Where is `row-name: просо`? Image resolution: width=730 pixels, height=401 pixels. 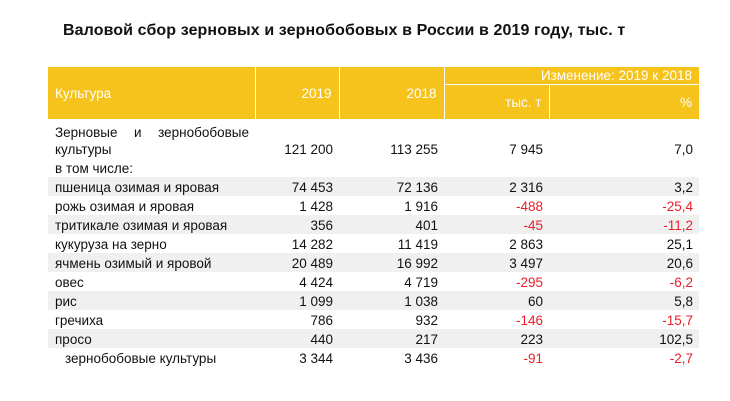 row-name: просо is located at coordinates (151, 338).